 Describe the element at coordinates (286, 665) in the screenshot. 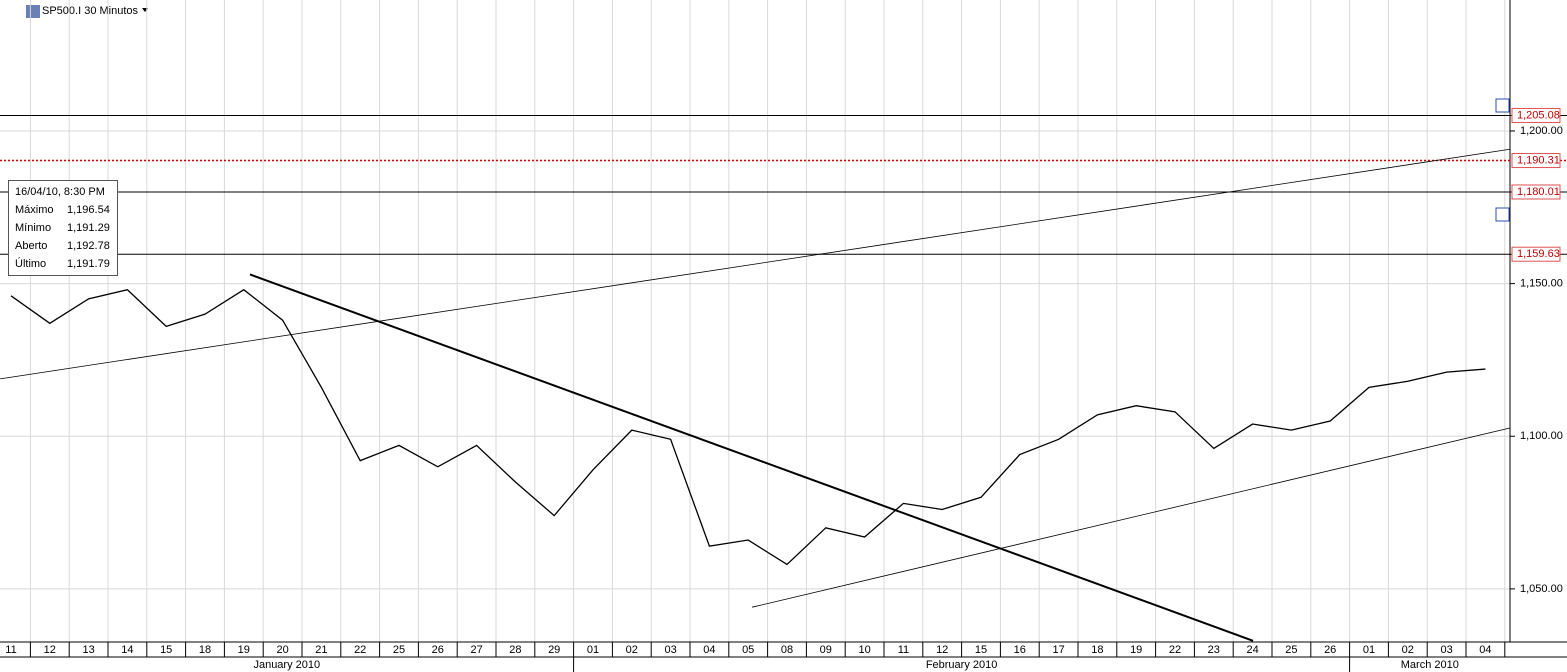

I see `month-label: January 2010` at that location.